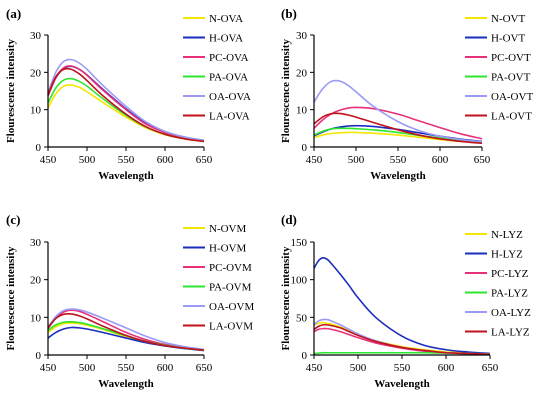  I want to click on legend-label: OA-LYZ, so click(511, 313).